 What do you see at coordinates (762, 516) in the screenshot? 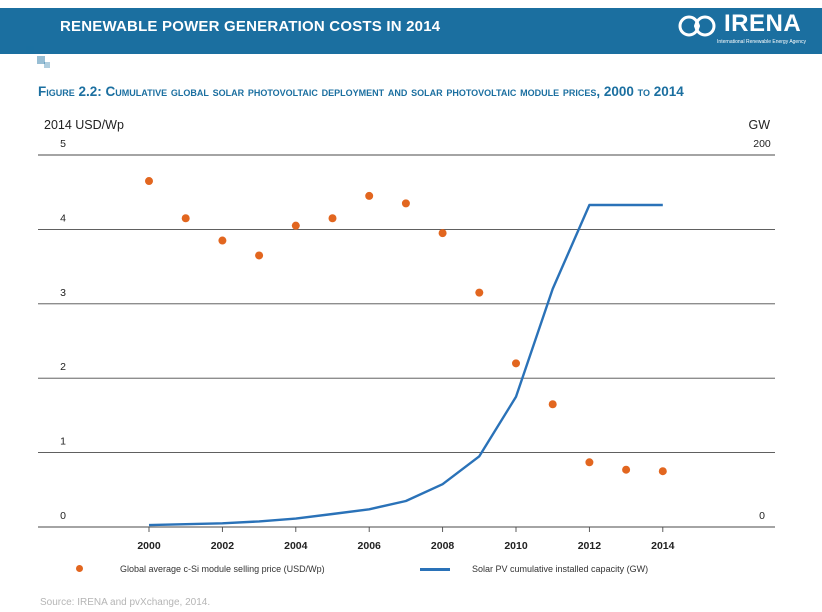
I see `right-axis-tick-label: 0` at bounding box center [762, 516].